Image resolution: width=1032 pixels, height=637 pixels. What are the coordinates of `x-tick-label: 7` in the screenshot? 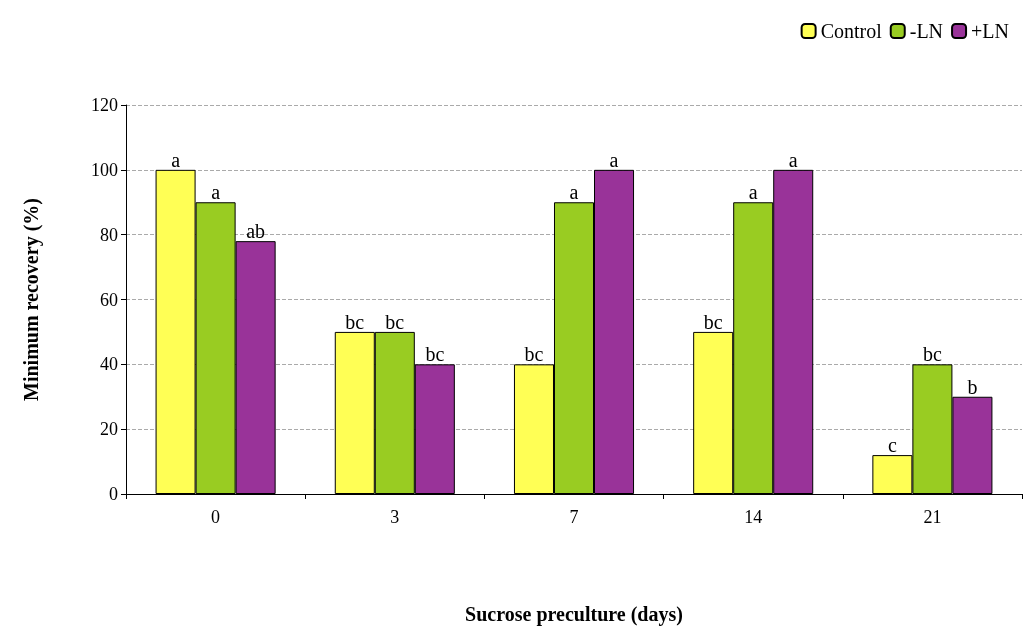 It's located at (574, 517).